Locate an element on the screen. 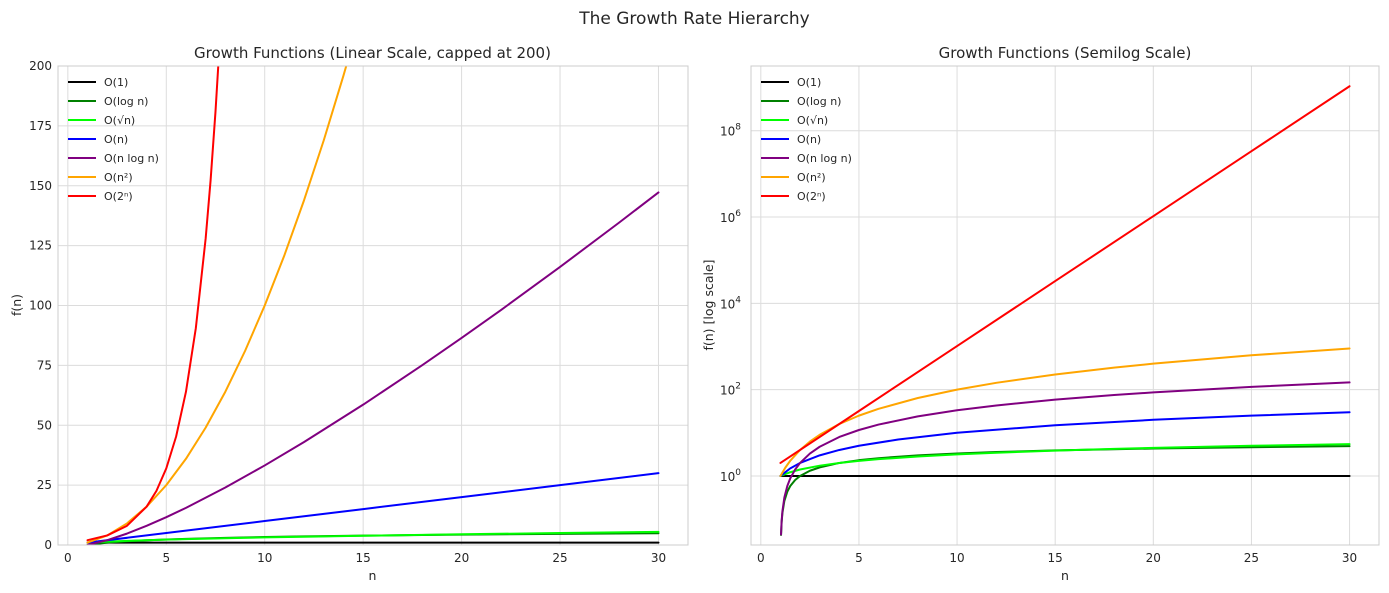 This screenshot has height=593, width=1389. linear-y-tick-label: 0 is located at coordinates (48, 545).